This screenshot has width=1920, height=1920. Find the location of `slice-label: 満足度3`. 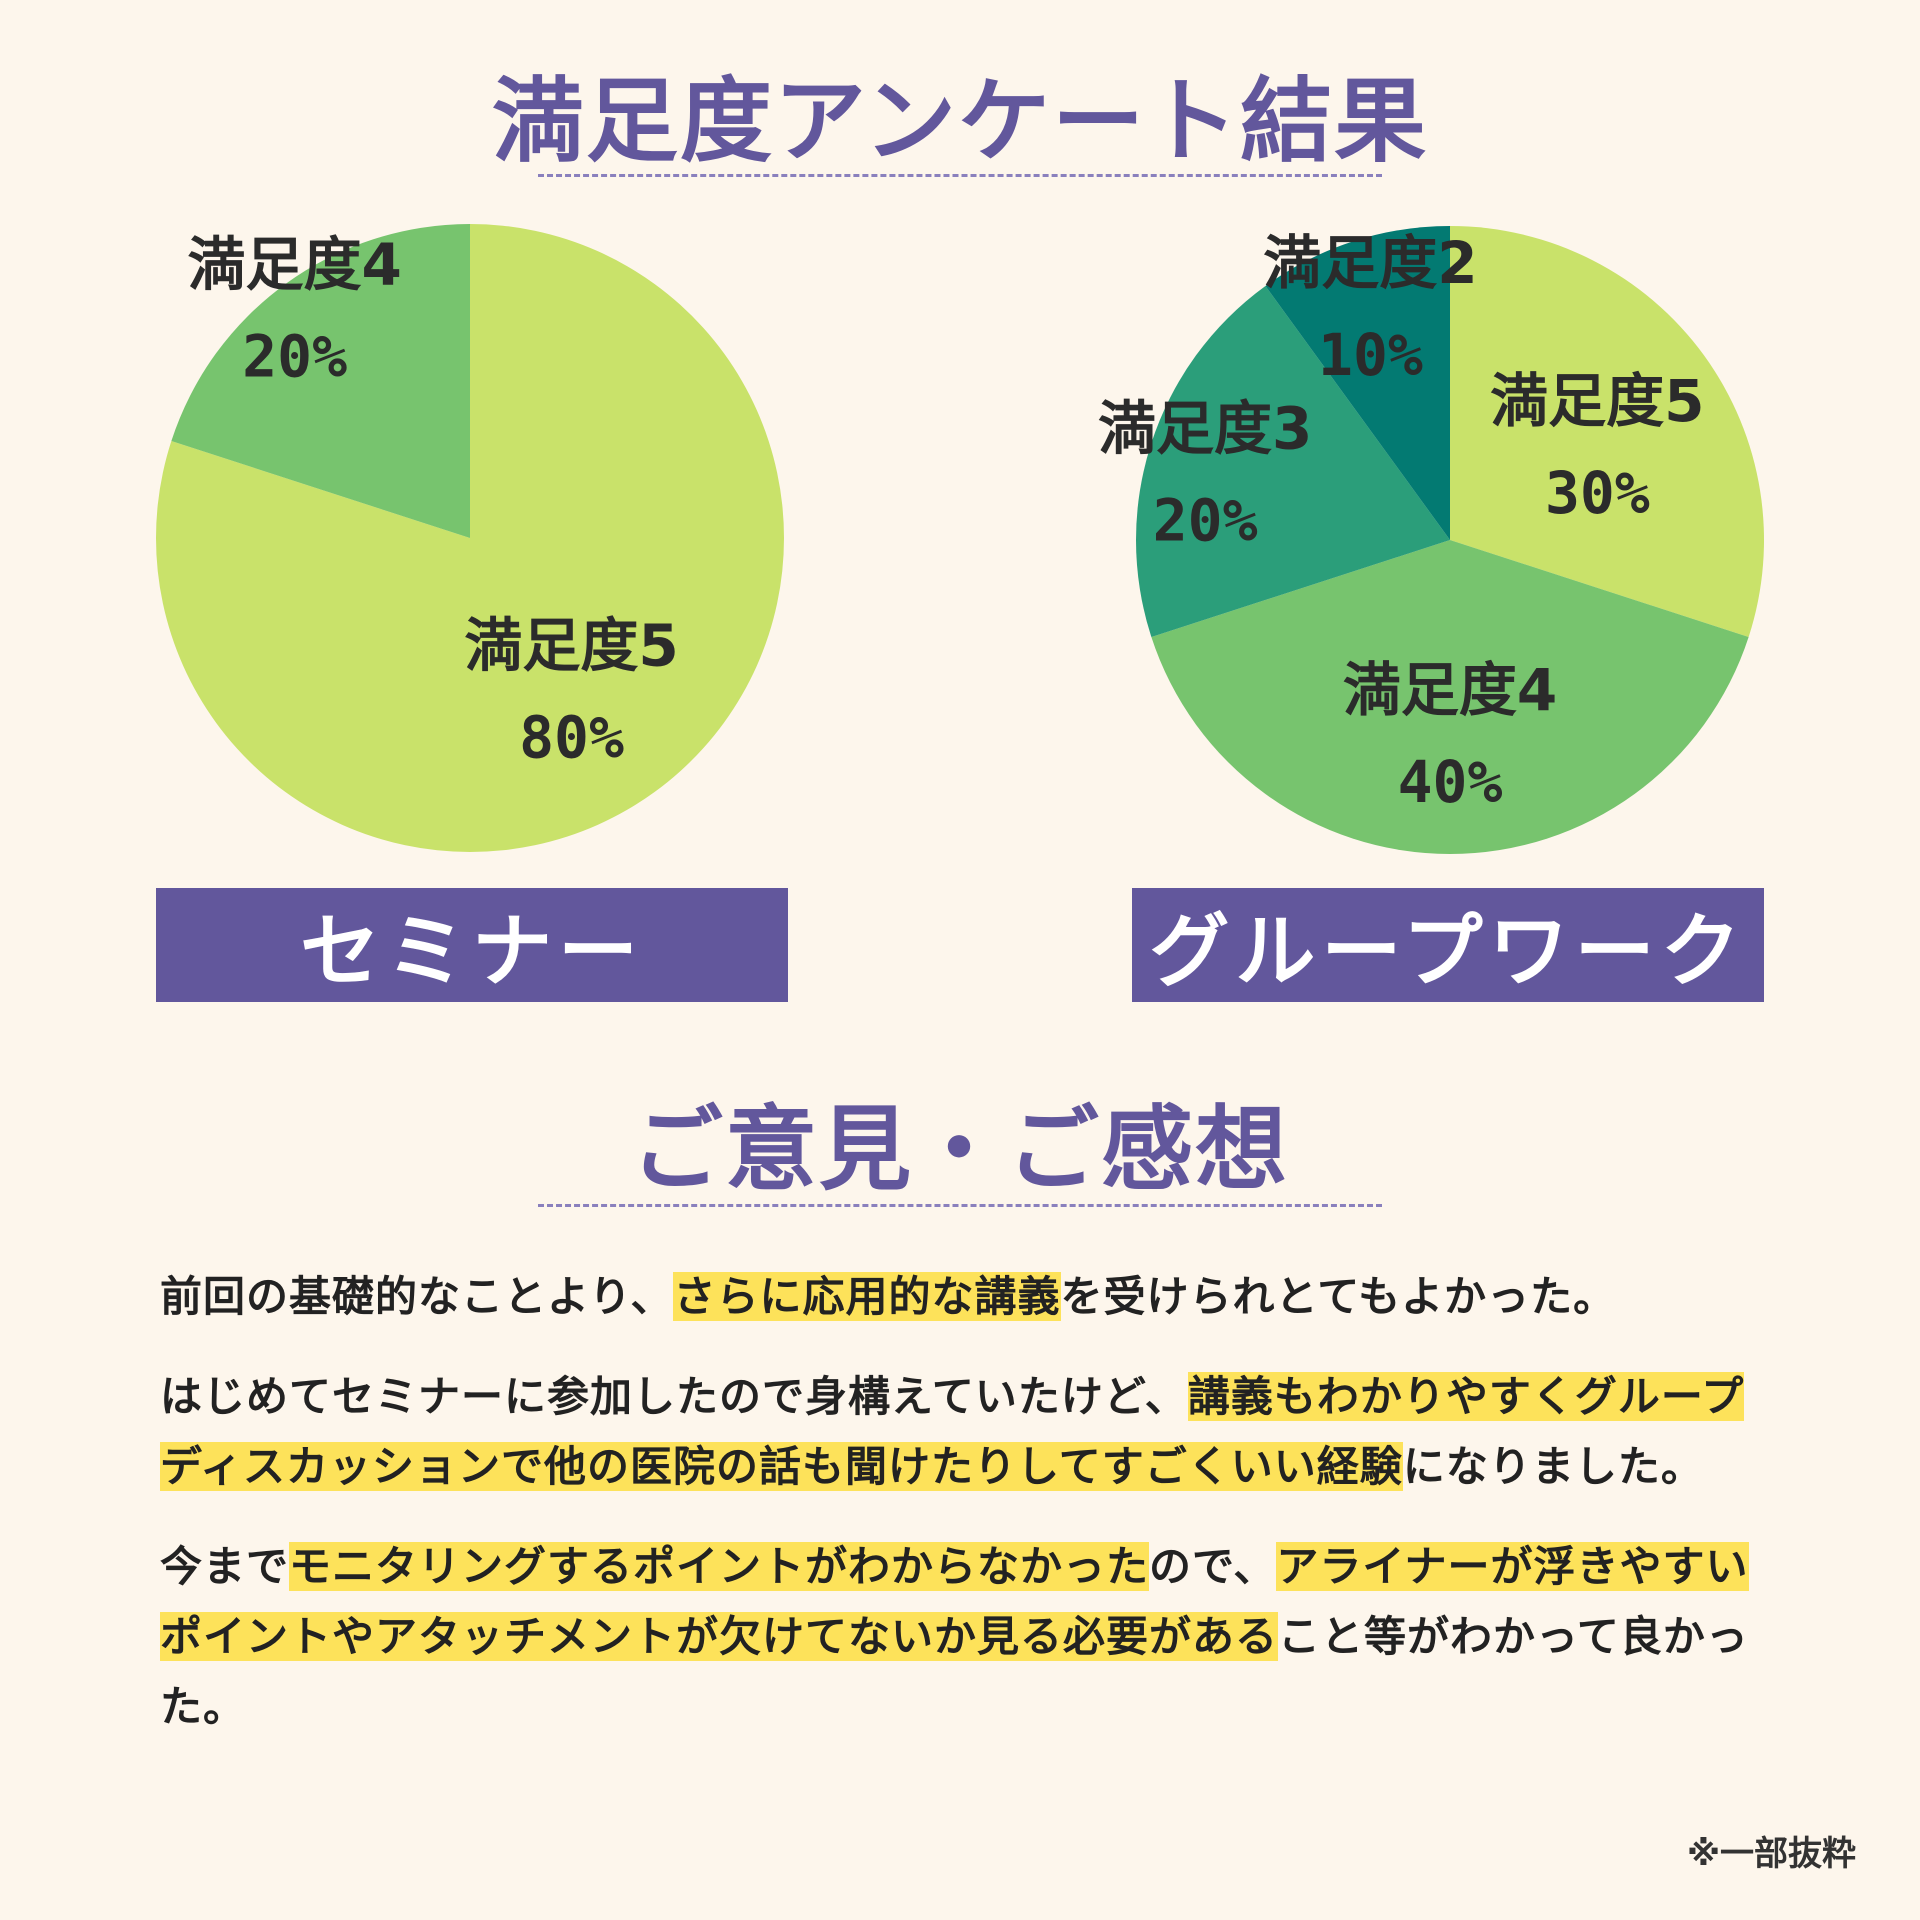

slice-label: 満足度3 is located at coordinates (1205, 428).